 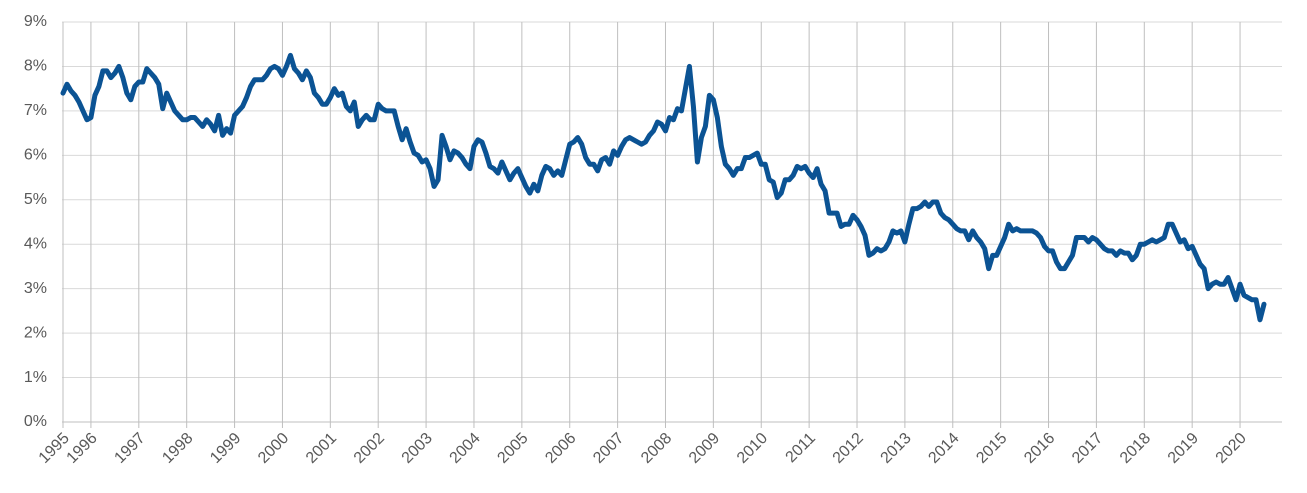 What do you see at coordinates (752, 448) in the screenshot?
I see `x-tick-label: 2010` at bounding box center [752, 448].